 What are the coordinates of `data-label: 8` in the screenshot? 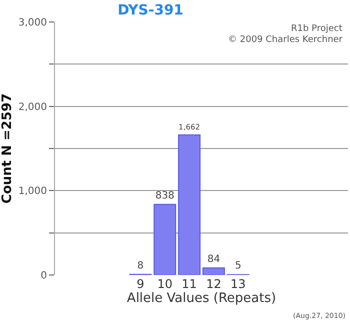 It's located at (140, 266).